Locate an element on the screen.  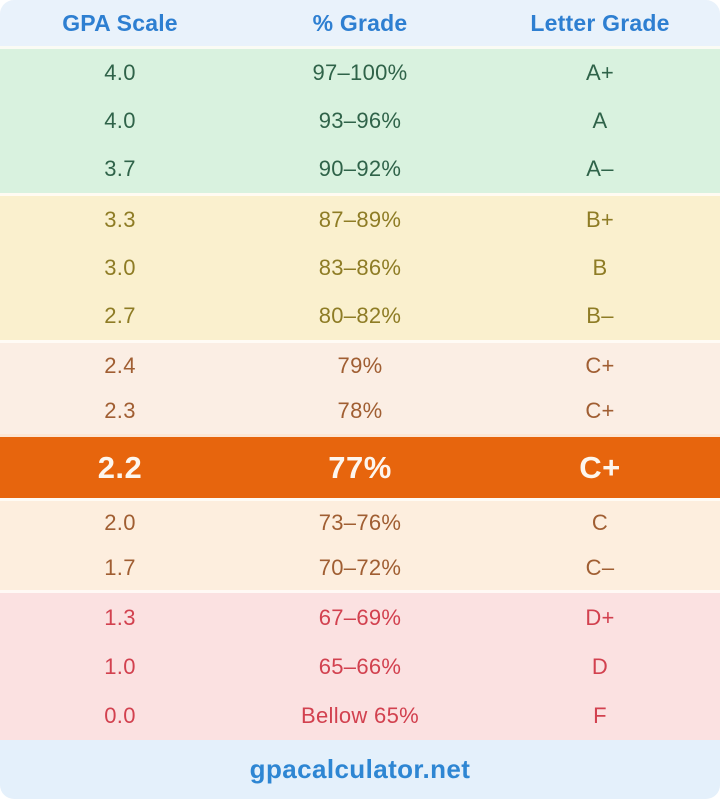
percent-range: Bellow 65% is located at coordinates (360, 715).